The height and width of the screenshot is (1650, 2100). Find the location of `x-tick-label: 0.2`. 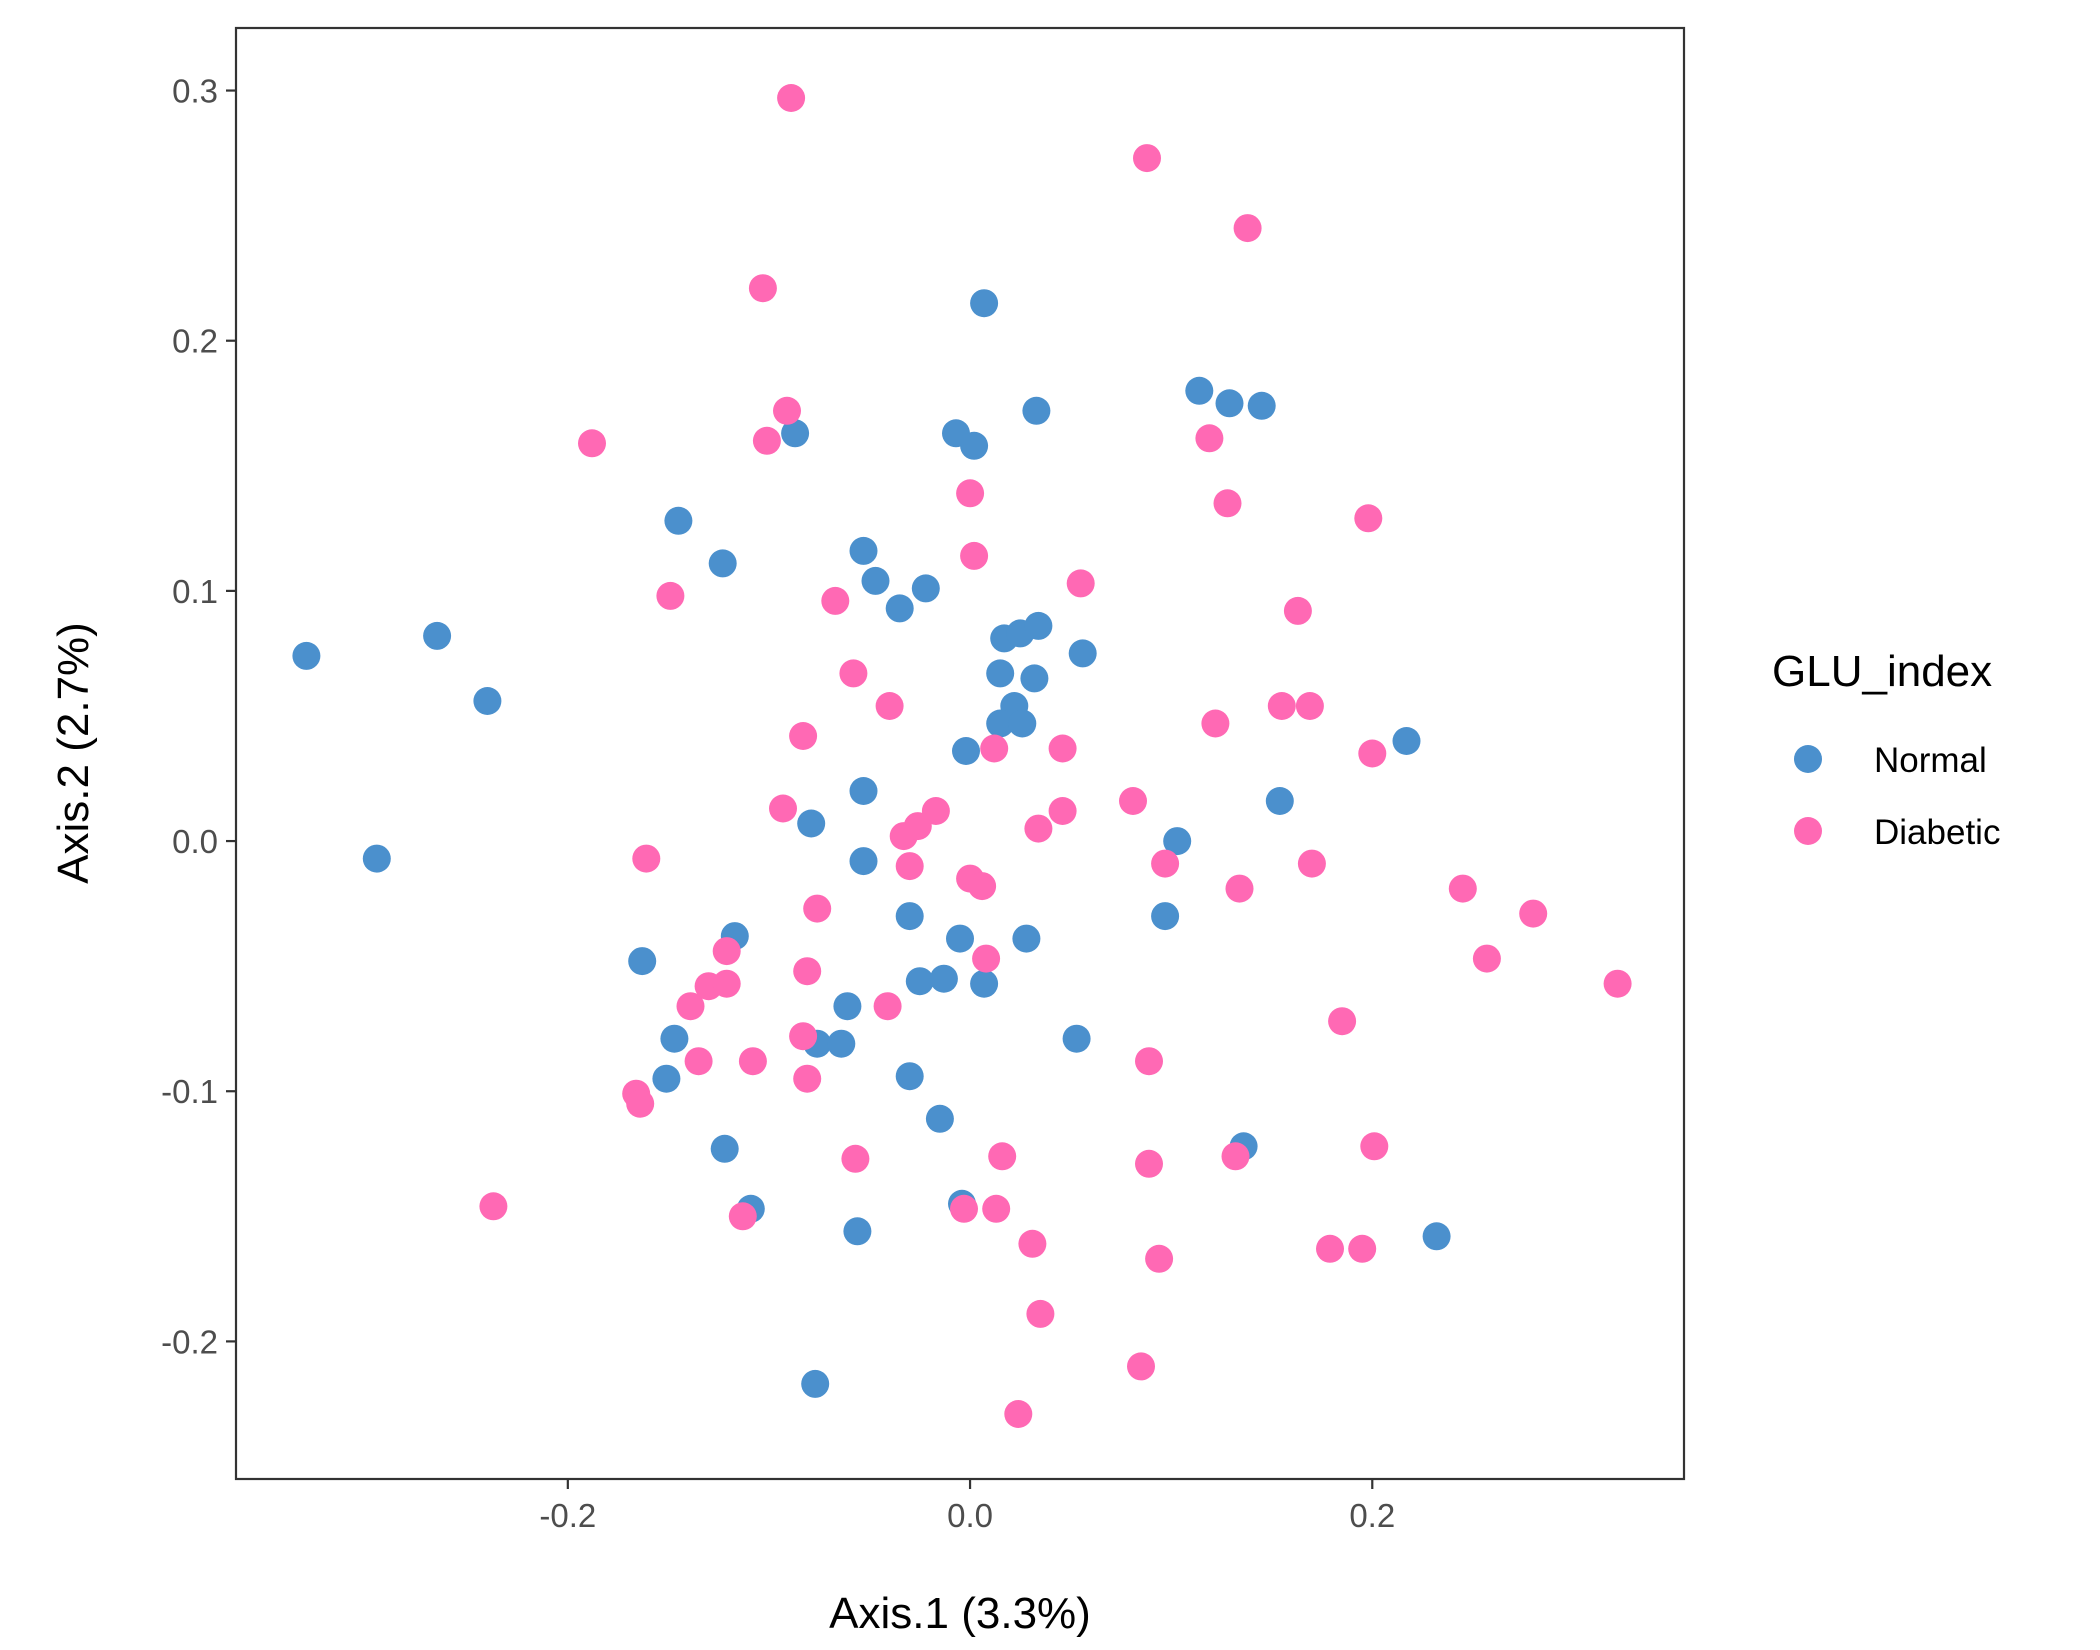

x-tick-label: 0.2 is located at coordinates (1372, 1515).